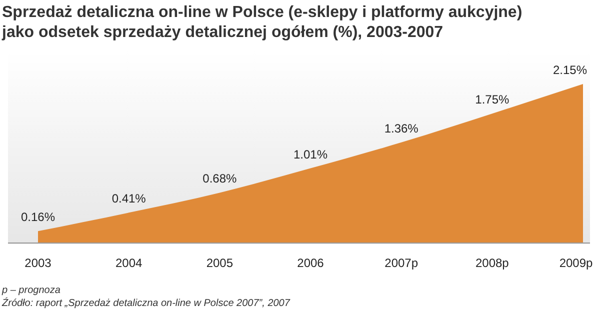 The width and height of the screenshot is (599, 326). Describe the element at coordinates (492, 263) in the screenshot. I see `x-tick-label: 2008p` at that location.